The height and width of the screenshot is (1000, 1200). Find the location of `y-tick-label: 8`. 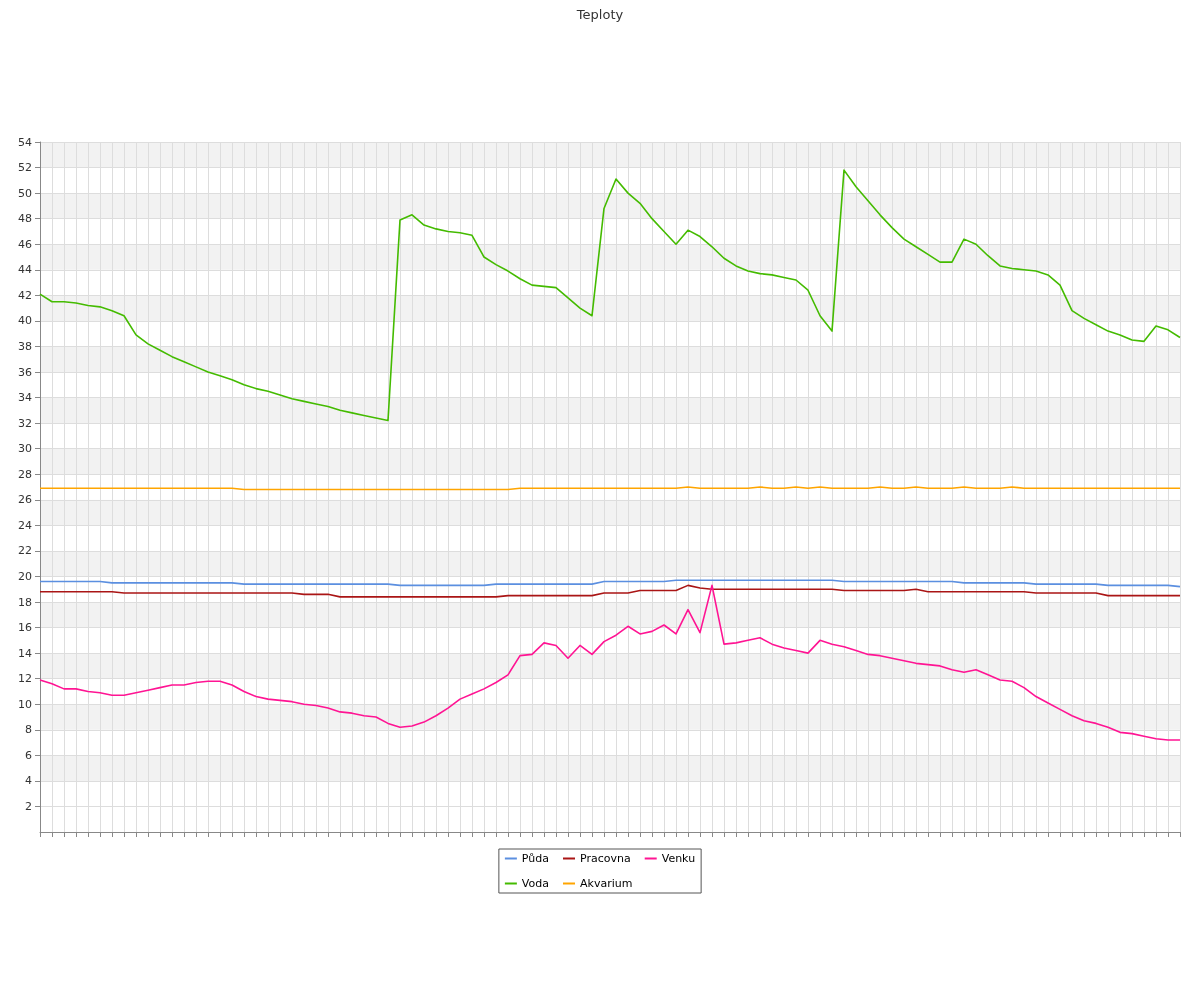

y-tick-label: 8 is located at coordinates (28, 730).